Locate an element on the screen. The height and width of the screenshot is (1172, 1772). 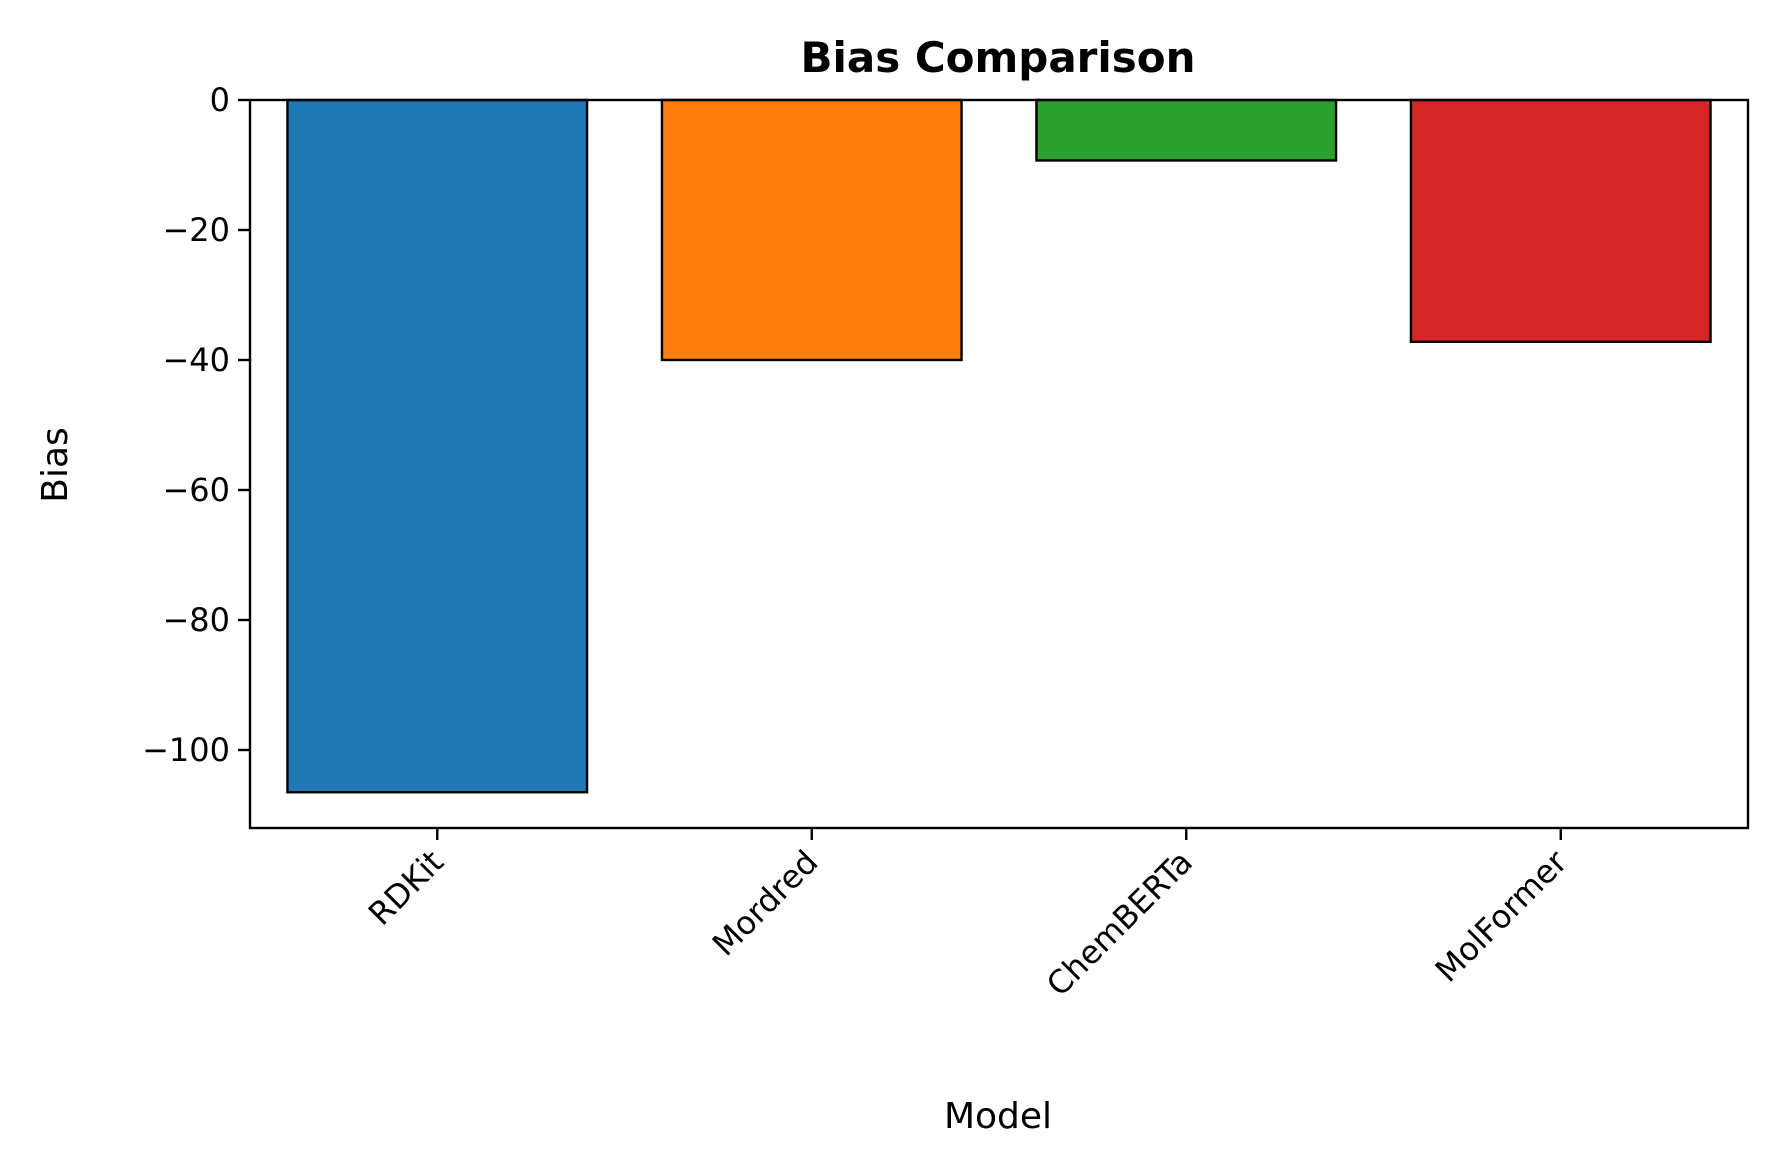
bar-mordred is located at coordinates (811, 230).